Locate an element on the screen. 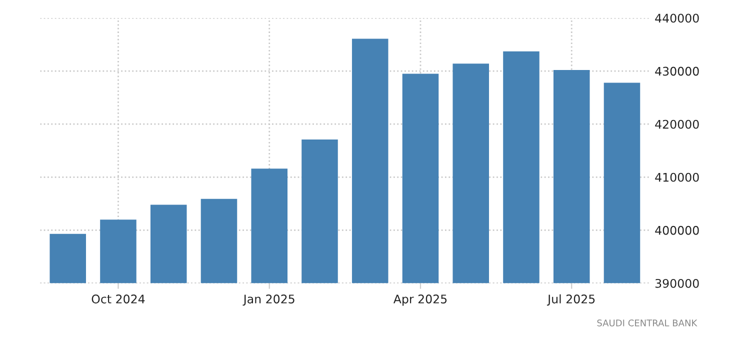  x-tick-label: Oct 2024 is located at coordinates (118, 299).